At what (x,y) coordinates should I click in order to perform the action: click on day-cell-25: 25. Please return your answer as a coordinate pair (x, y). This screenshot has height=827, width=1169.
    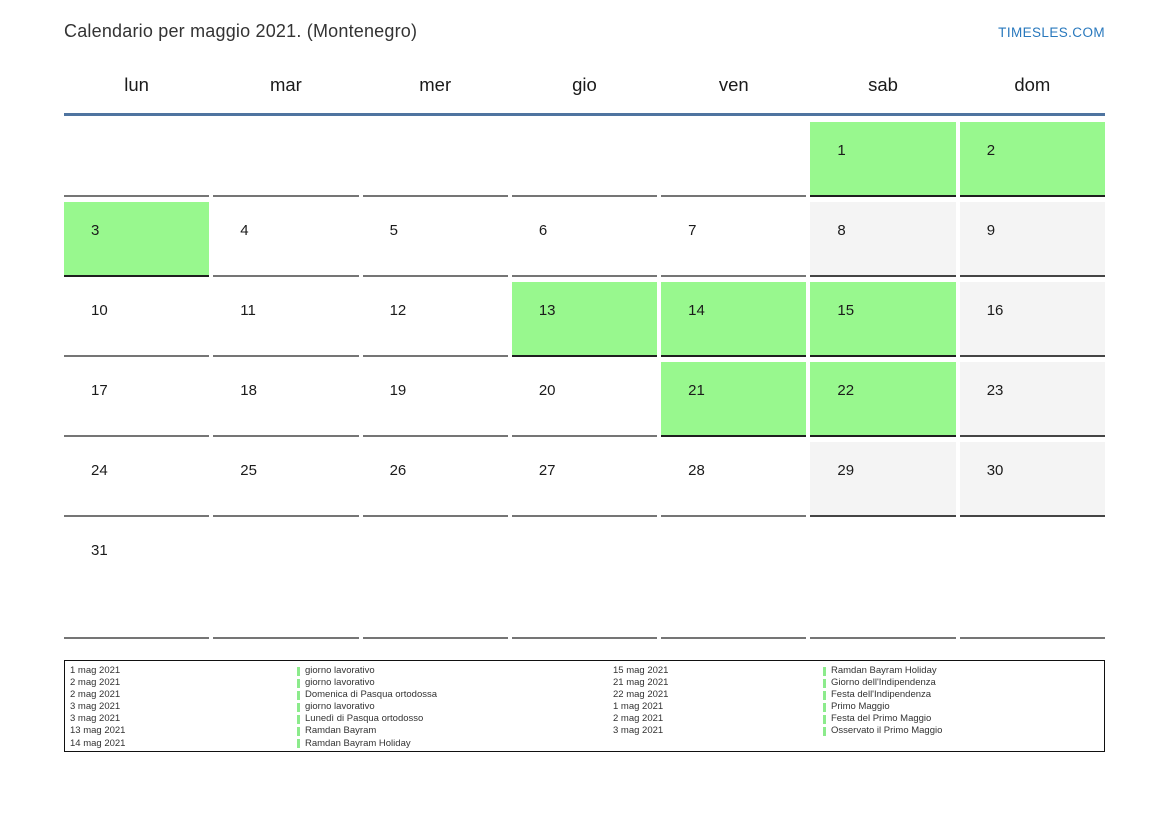
    Looking at the image, I should click on (286, 479).